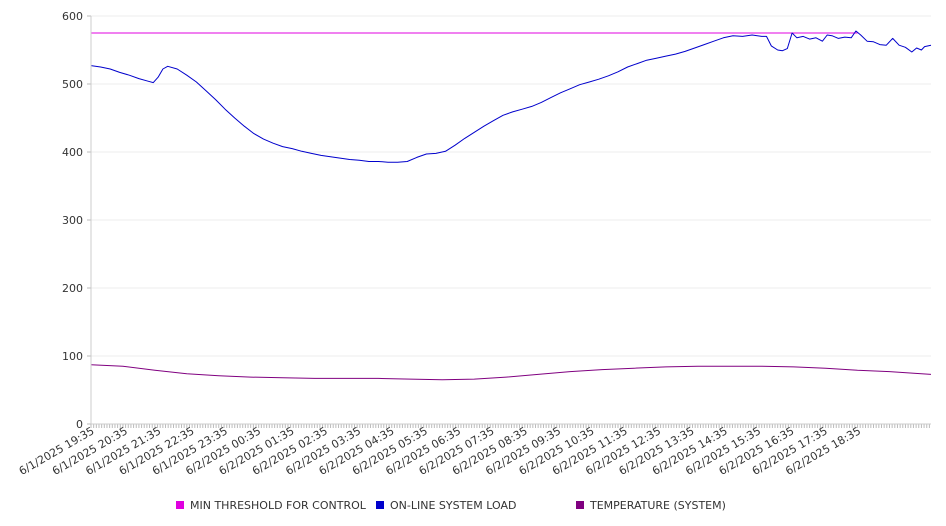 The height and width of the screenshot is (526, 946). I want to click on legend-label-1: ON-LINE SYSTEM LOAD, so click(453, 505).